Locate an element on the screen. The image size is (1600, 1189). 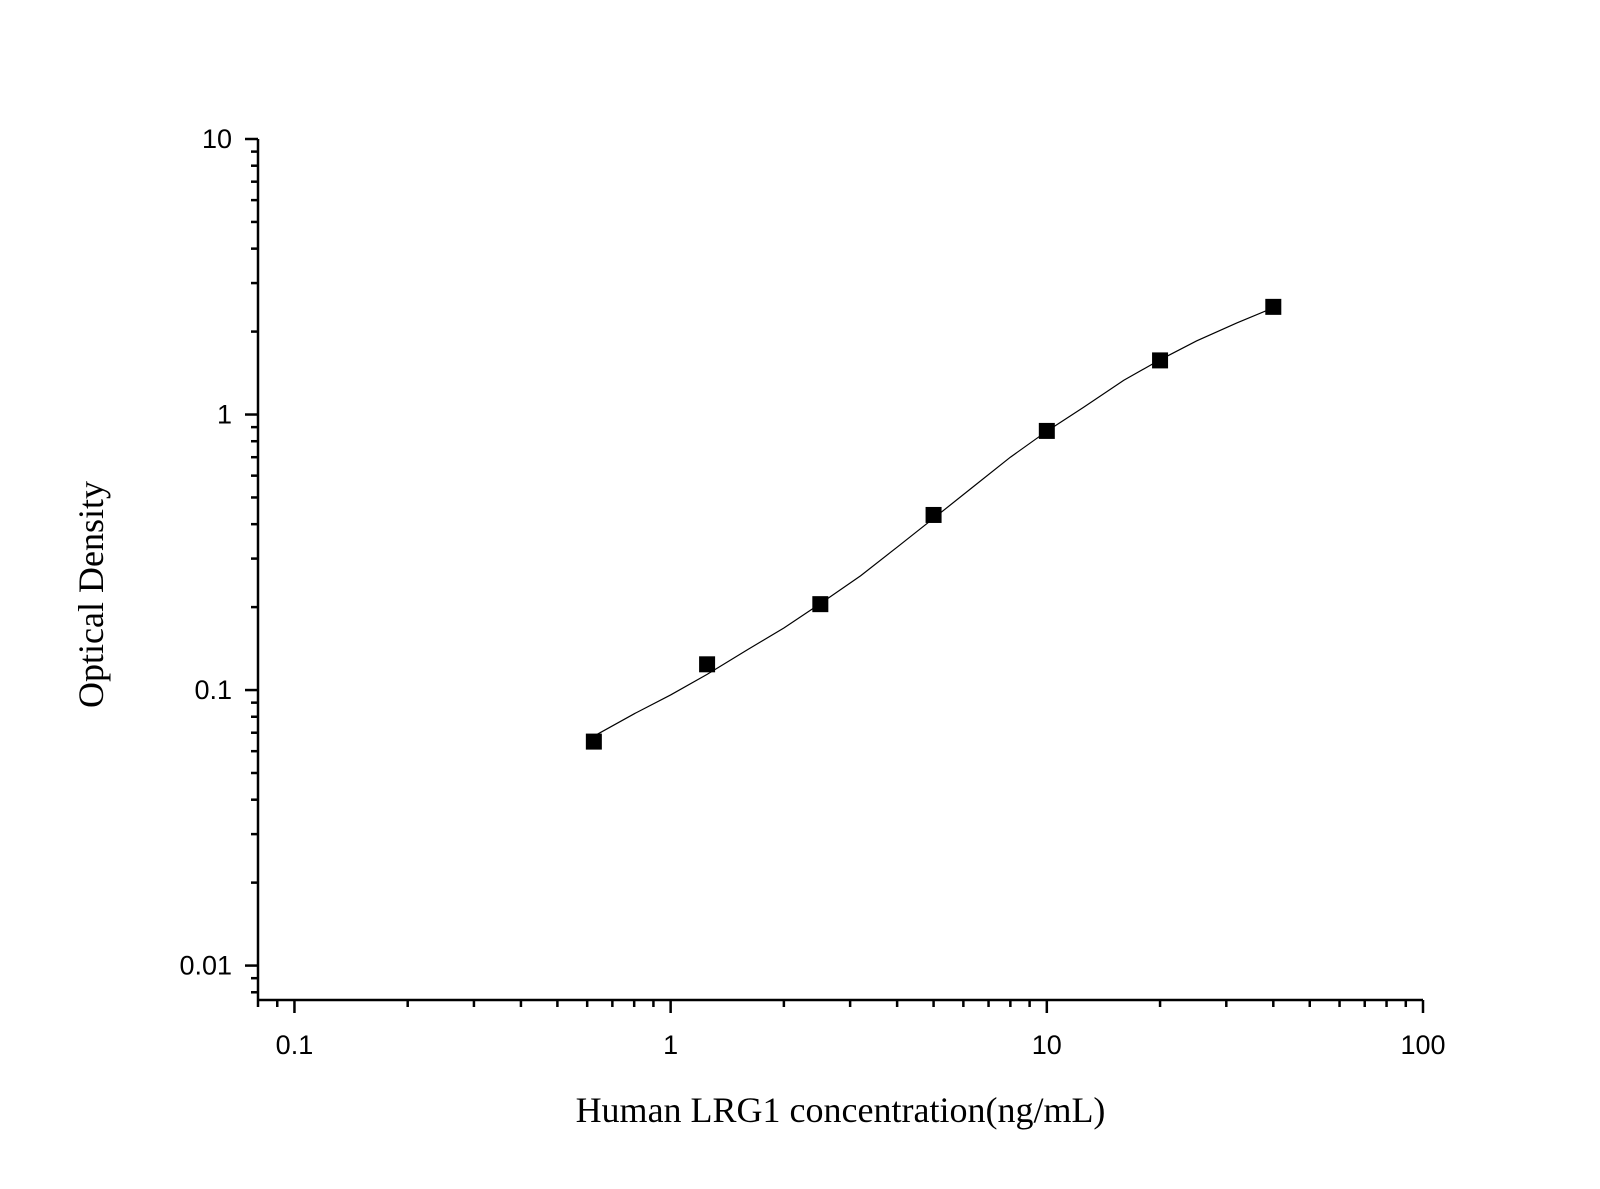
x-axis-title: Human LRG1 concentration(ng/mL) is located at coordinates (841, 1110).